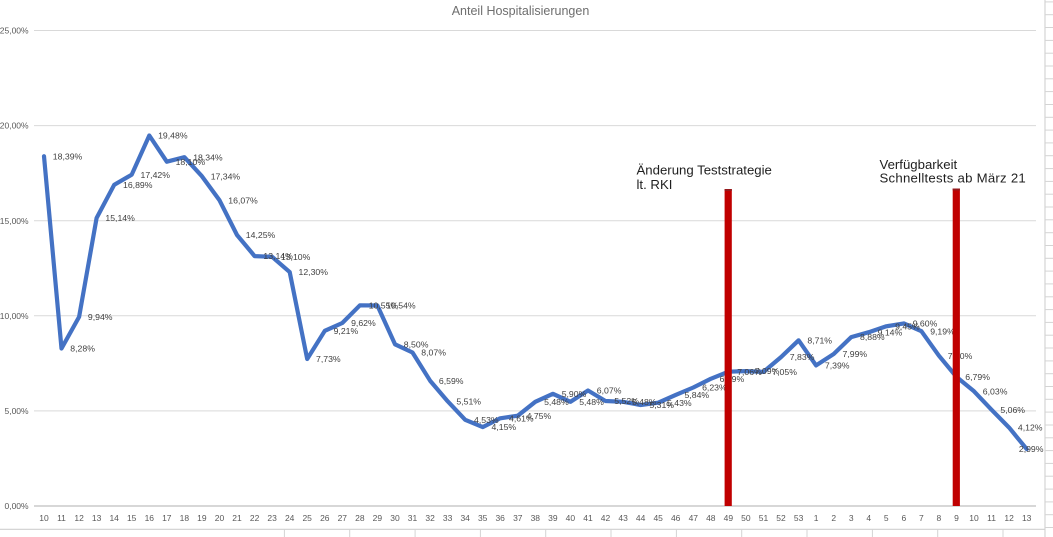 Image resolution: width=1053 pixels, height=537 pixels. I want to click on svg-text: 29, so click(378, 518).